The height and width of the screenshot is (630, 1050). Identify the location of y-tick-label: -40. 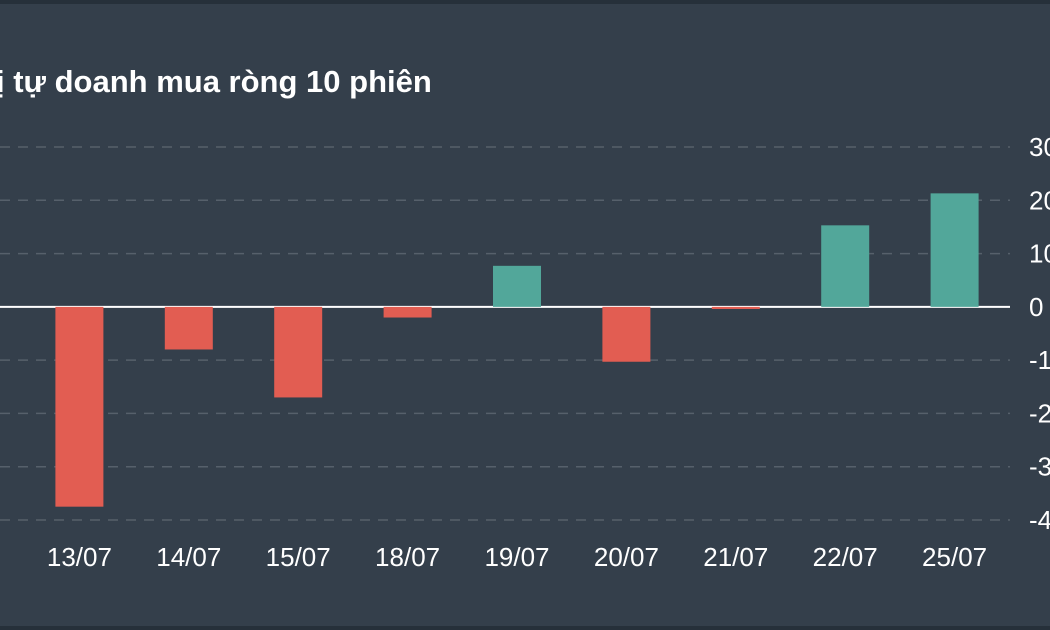
(1039, 520).